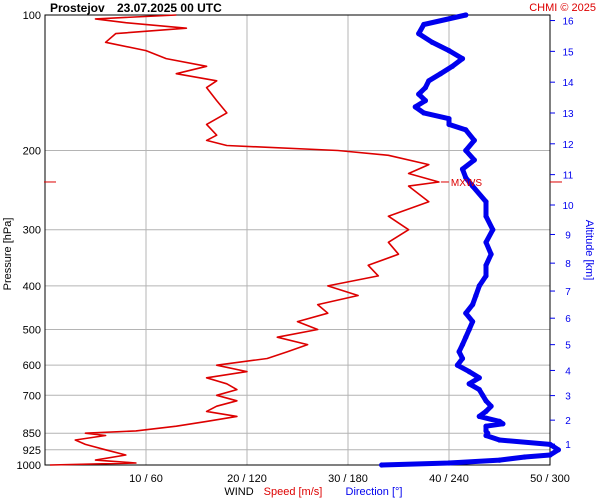 This screenshot has height=500, width=600. What do you see at coordinates (238, 492) in the screenshot?
I see `wind-axis-title: WIND` at bounding box center [238, 492].